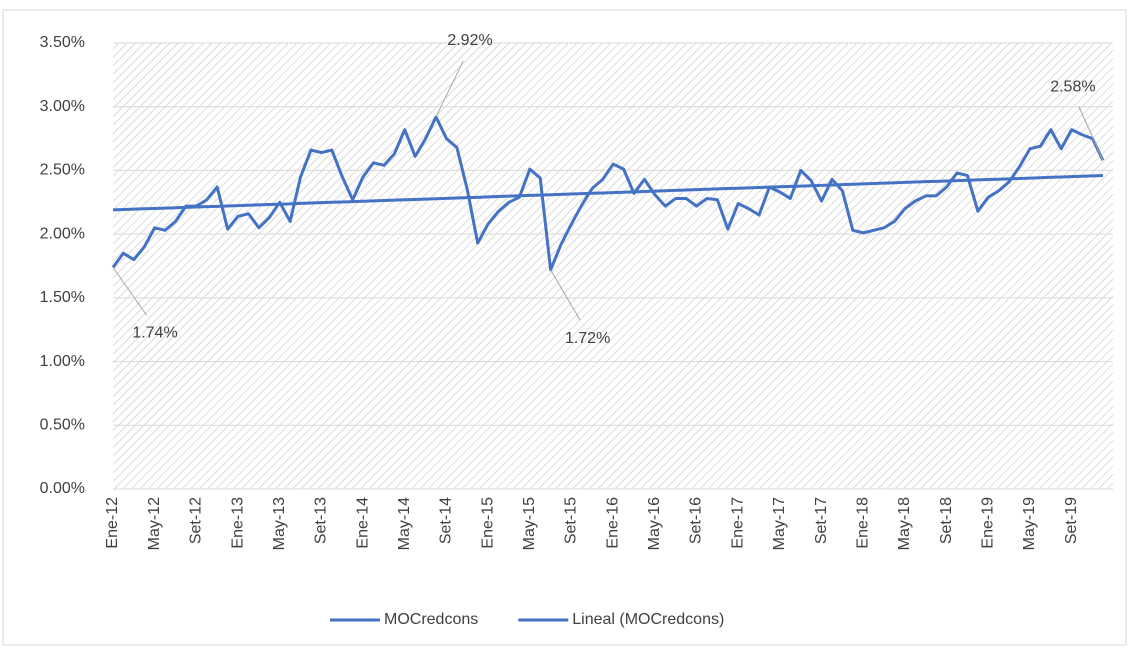  Describe the element at coordinates (571, 520) in the screenshot. I see `x-tick-label: Set-15` at that location.